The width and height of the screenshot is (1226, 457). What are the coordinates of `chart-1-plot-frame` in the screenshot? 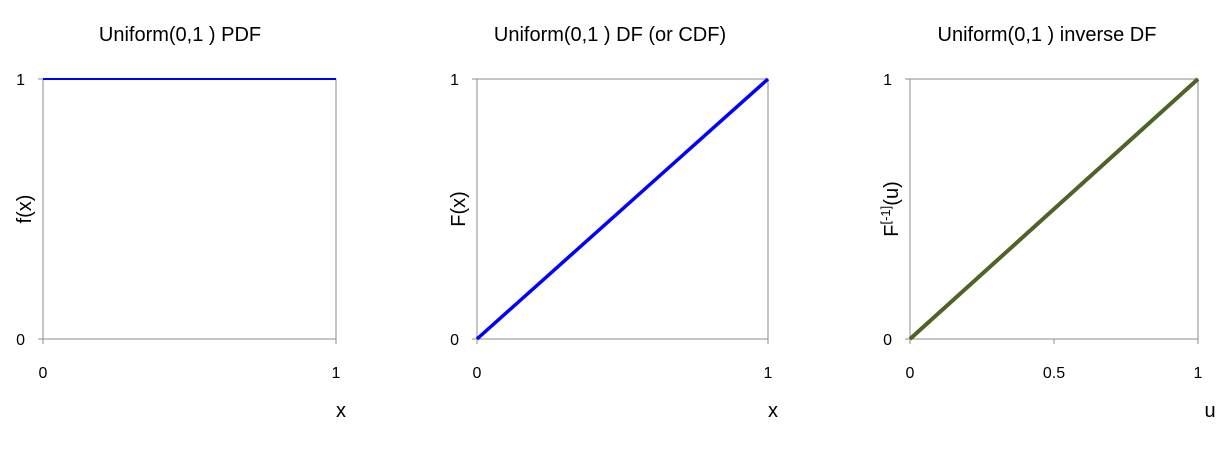 It's located at (189, 209).